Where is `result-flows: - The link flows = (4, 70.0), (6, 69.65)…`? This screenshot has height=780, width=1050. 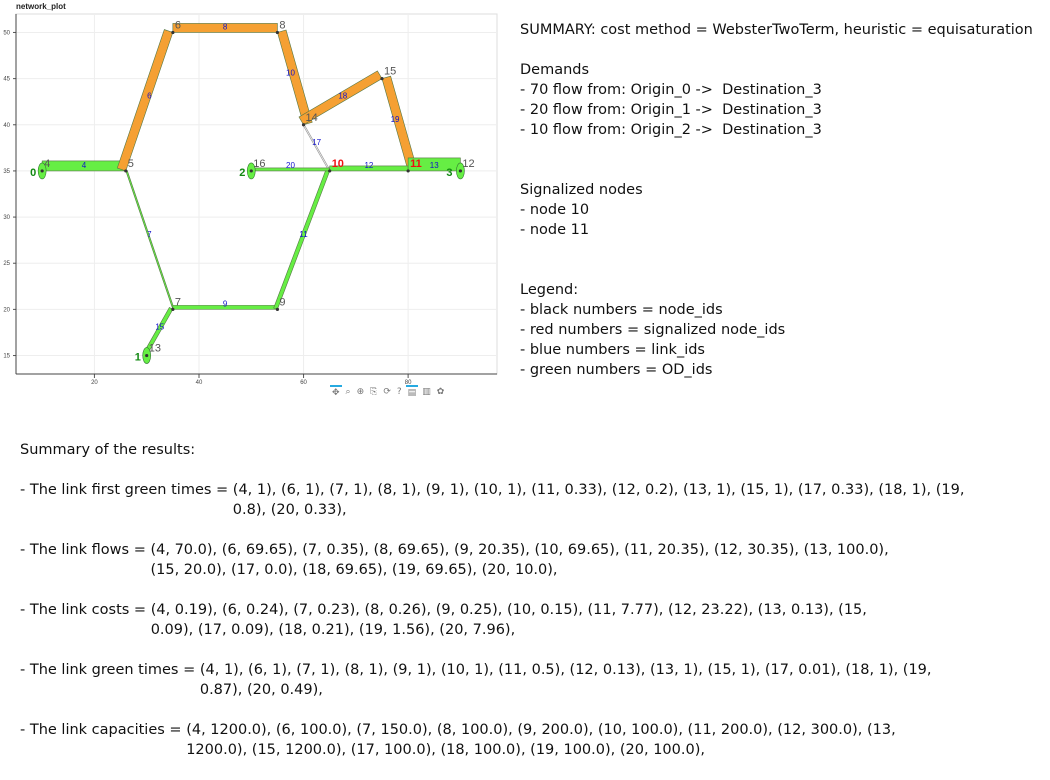 result-flows: - The link flows = (4, 70.0), (6, 69.65)… is located at coordinates (530, 560).